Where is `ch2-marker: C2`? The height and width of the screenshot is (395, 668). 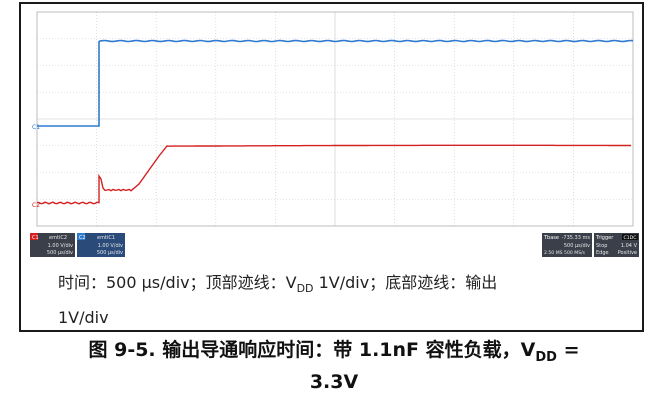
ch2-marker: C2 is located at coordinates (36, 205).